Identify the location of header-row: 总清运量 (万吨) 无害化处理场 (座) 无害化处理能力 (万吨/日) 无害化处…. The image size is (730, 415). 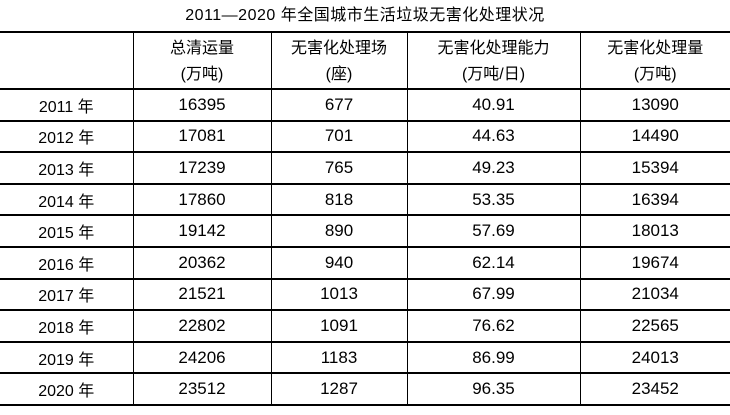
(365, 60).